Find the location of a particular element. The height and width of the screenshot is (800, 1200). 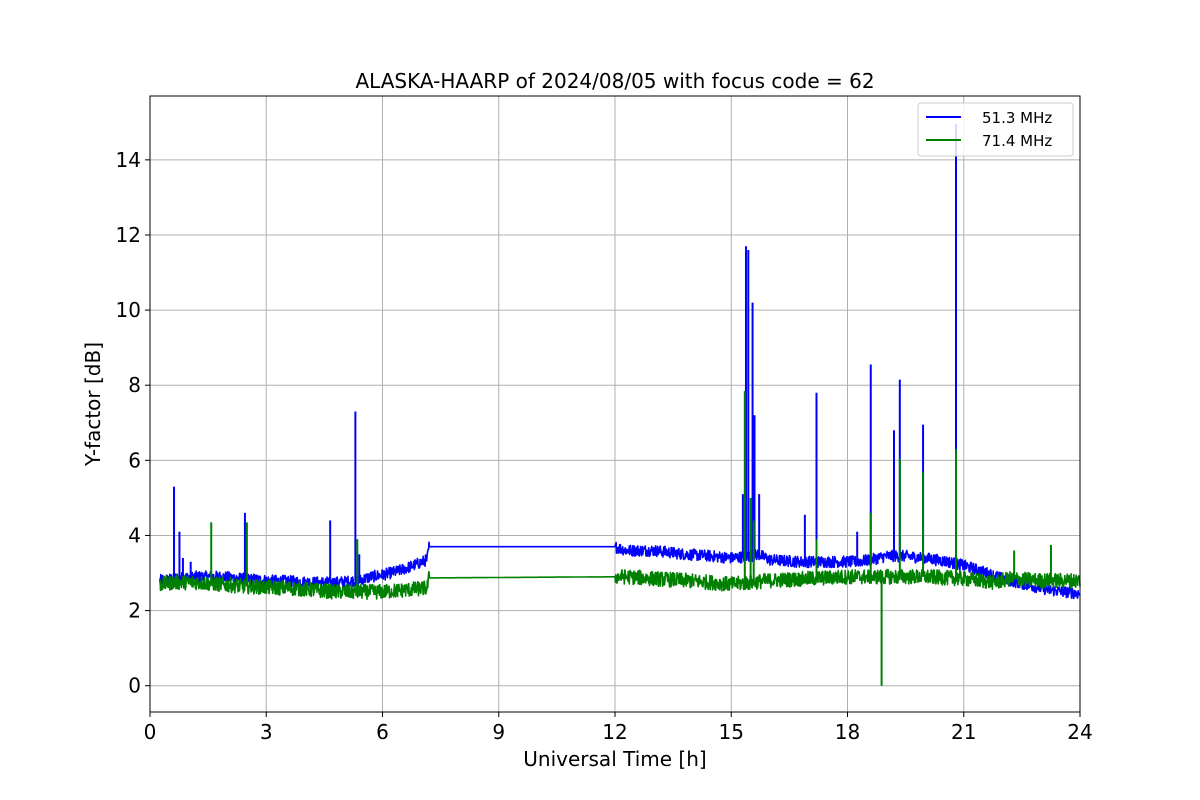

y-tick-label: 4 is located at coordinates (134, 535).